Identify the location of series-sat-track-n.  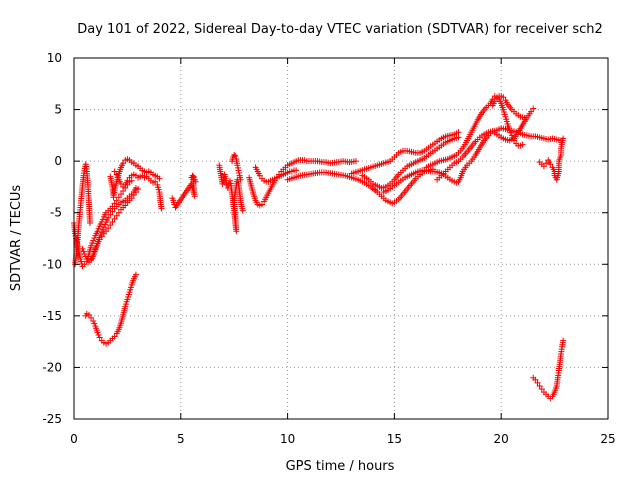
(410, 162).